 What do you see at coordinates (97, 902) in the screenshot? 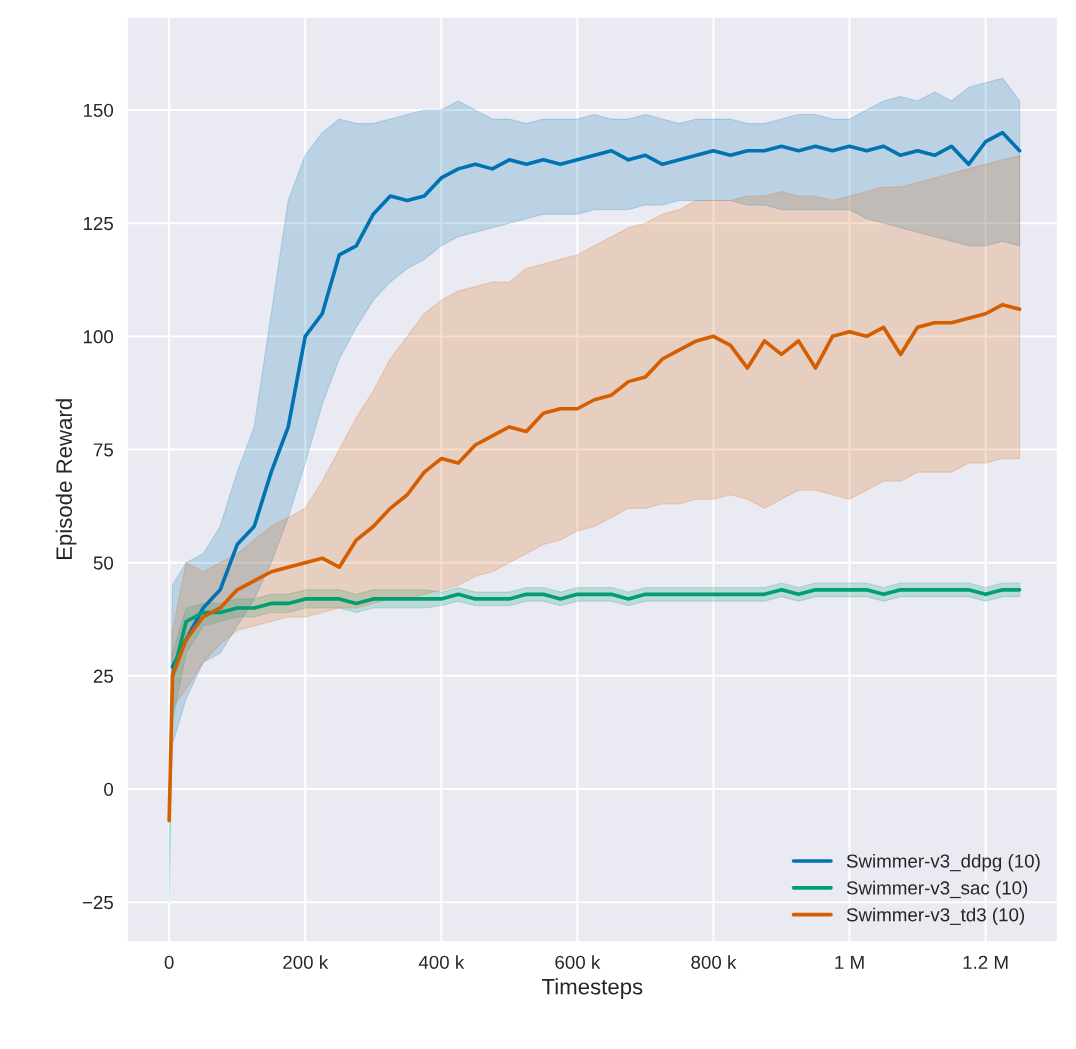
I see `y-tick-label: −25` at bounding box center [97, 902].